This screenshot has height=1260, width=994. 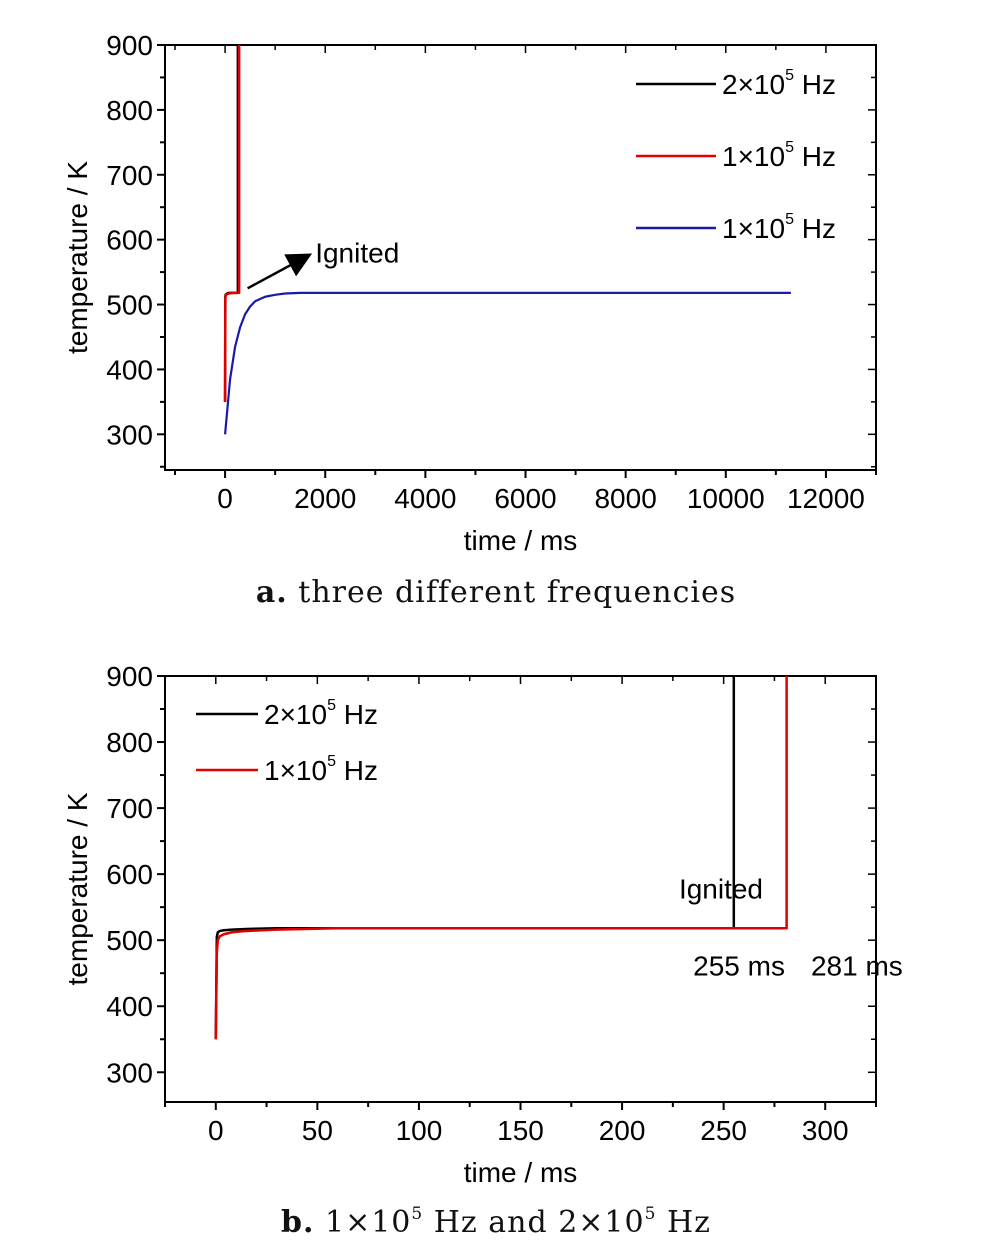 What do you see at coordinates (825, 1130) in the screenshot?
I see `x-tick-label: 300` at bounding box center [825, 1130].